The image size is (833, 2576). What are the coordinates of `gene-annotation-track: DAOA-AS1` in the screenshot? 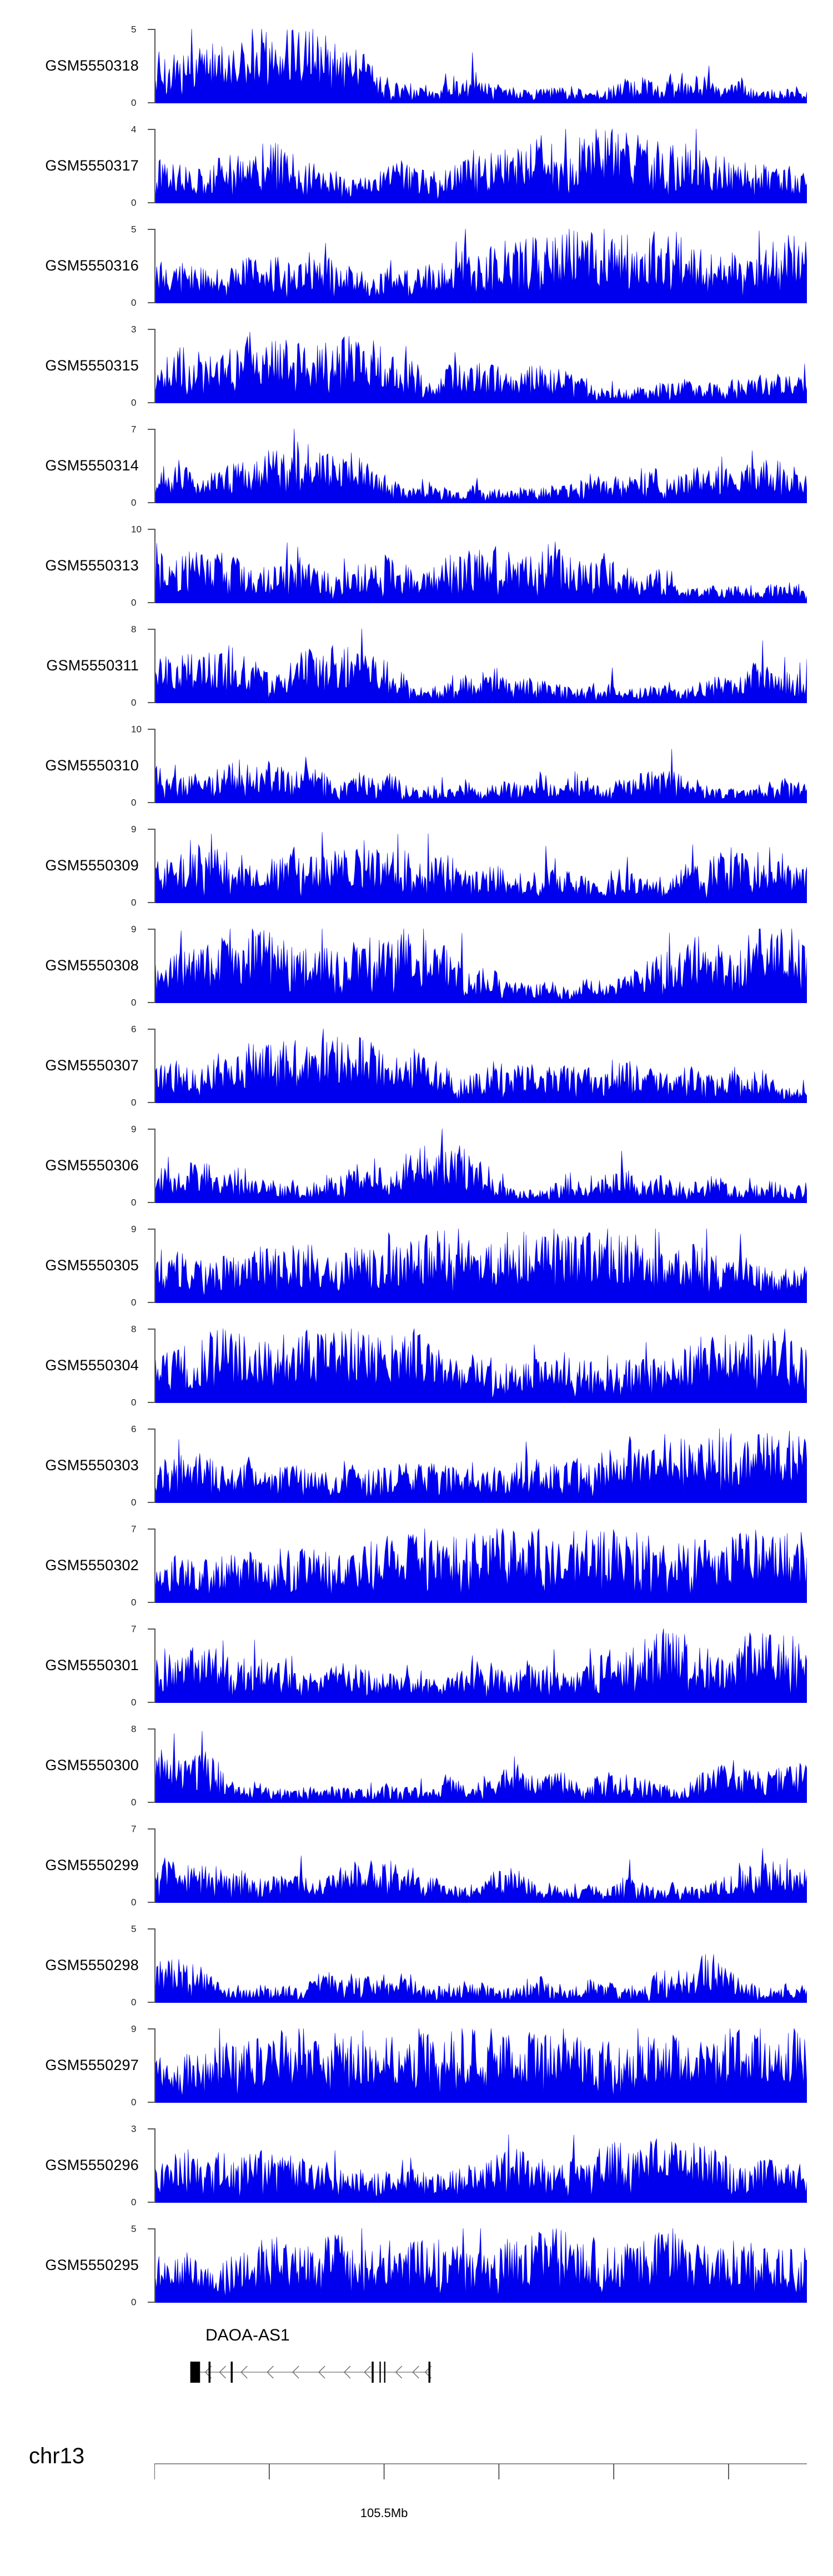 It's located at (416, 2373).